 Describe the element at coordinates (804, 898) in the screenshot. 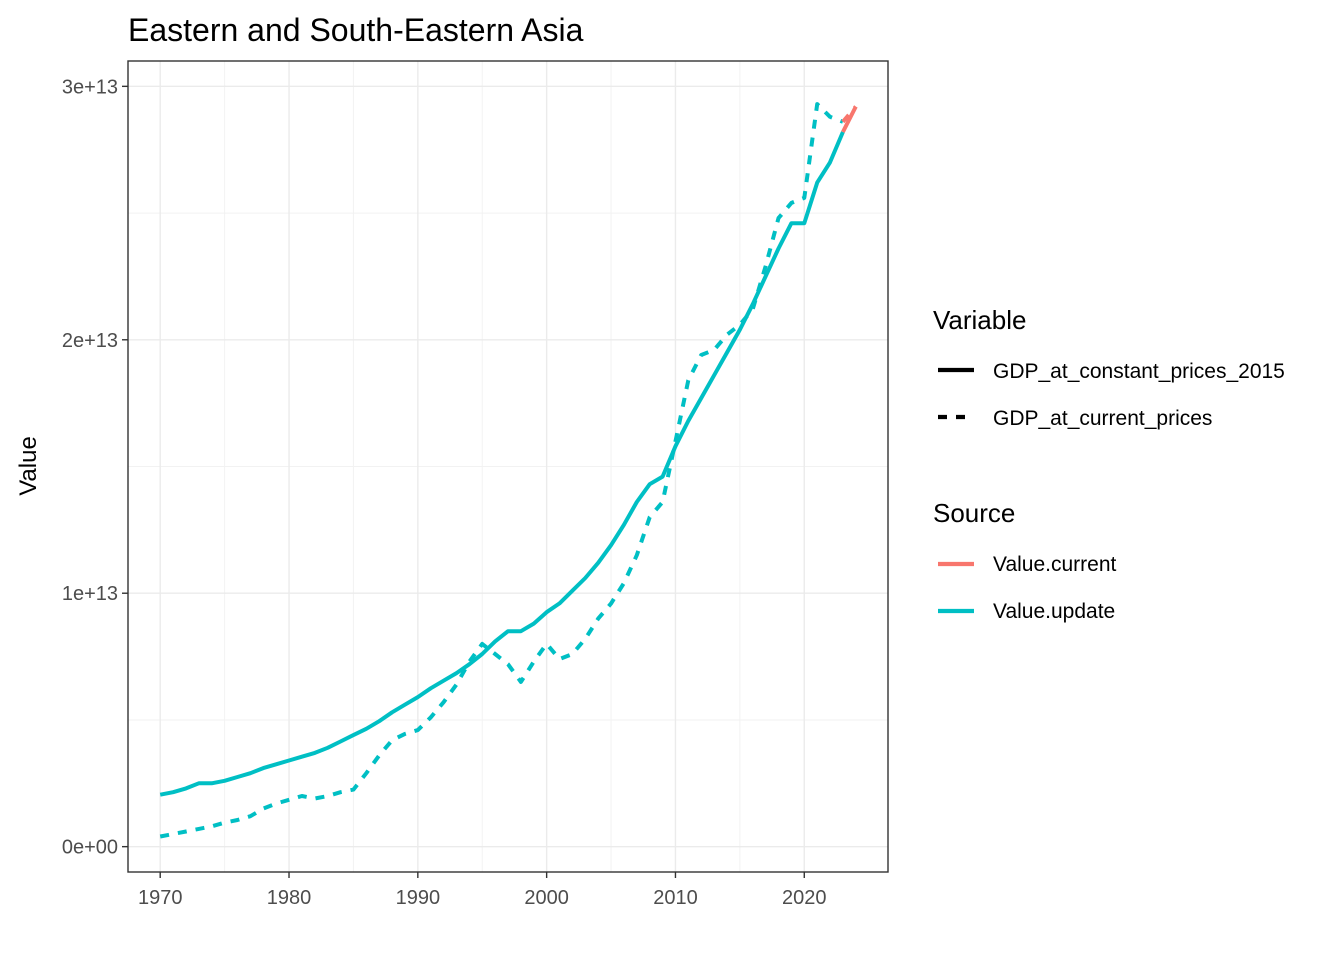

I see `x-tick-label: 2020` at that location.